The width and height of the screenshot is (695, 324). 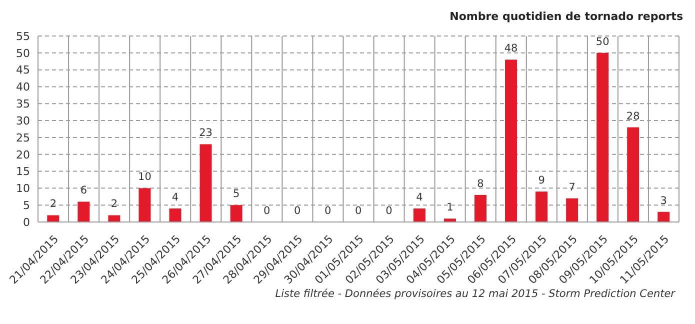 I want to click on data-label: 10, so click(x=145, y=177).